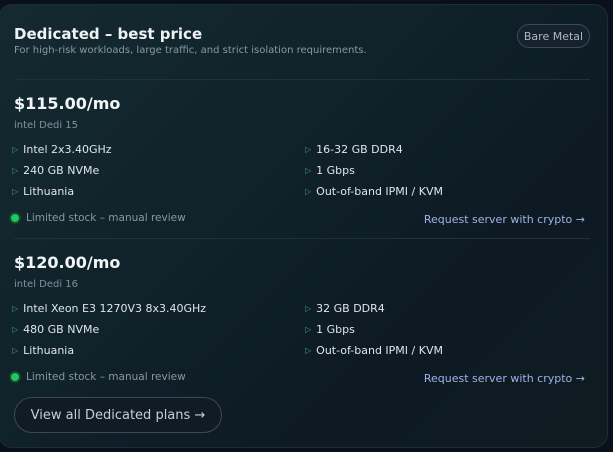 Image resolution: width=613 pixels, height=452 pixels. I want to click on spec-item: ▷ 240 GB NVMe, so click(55, 170).